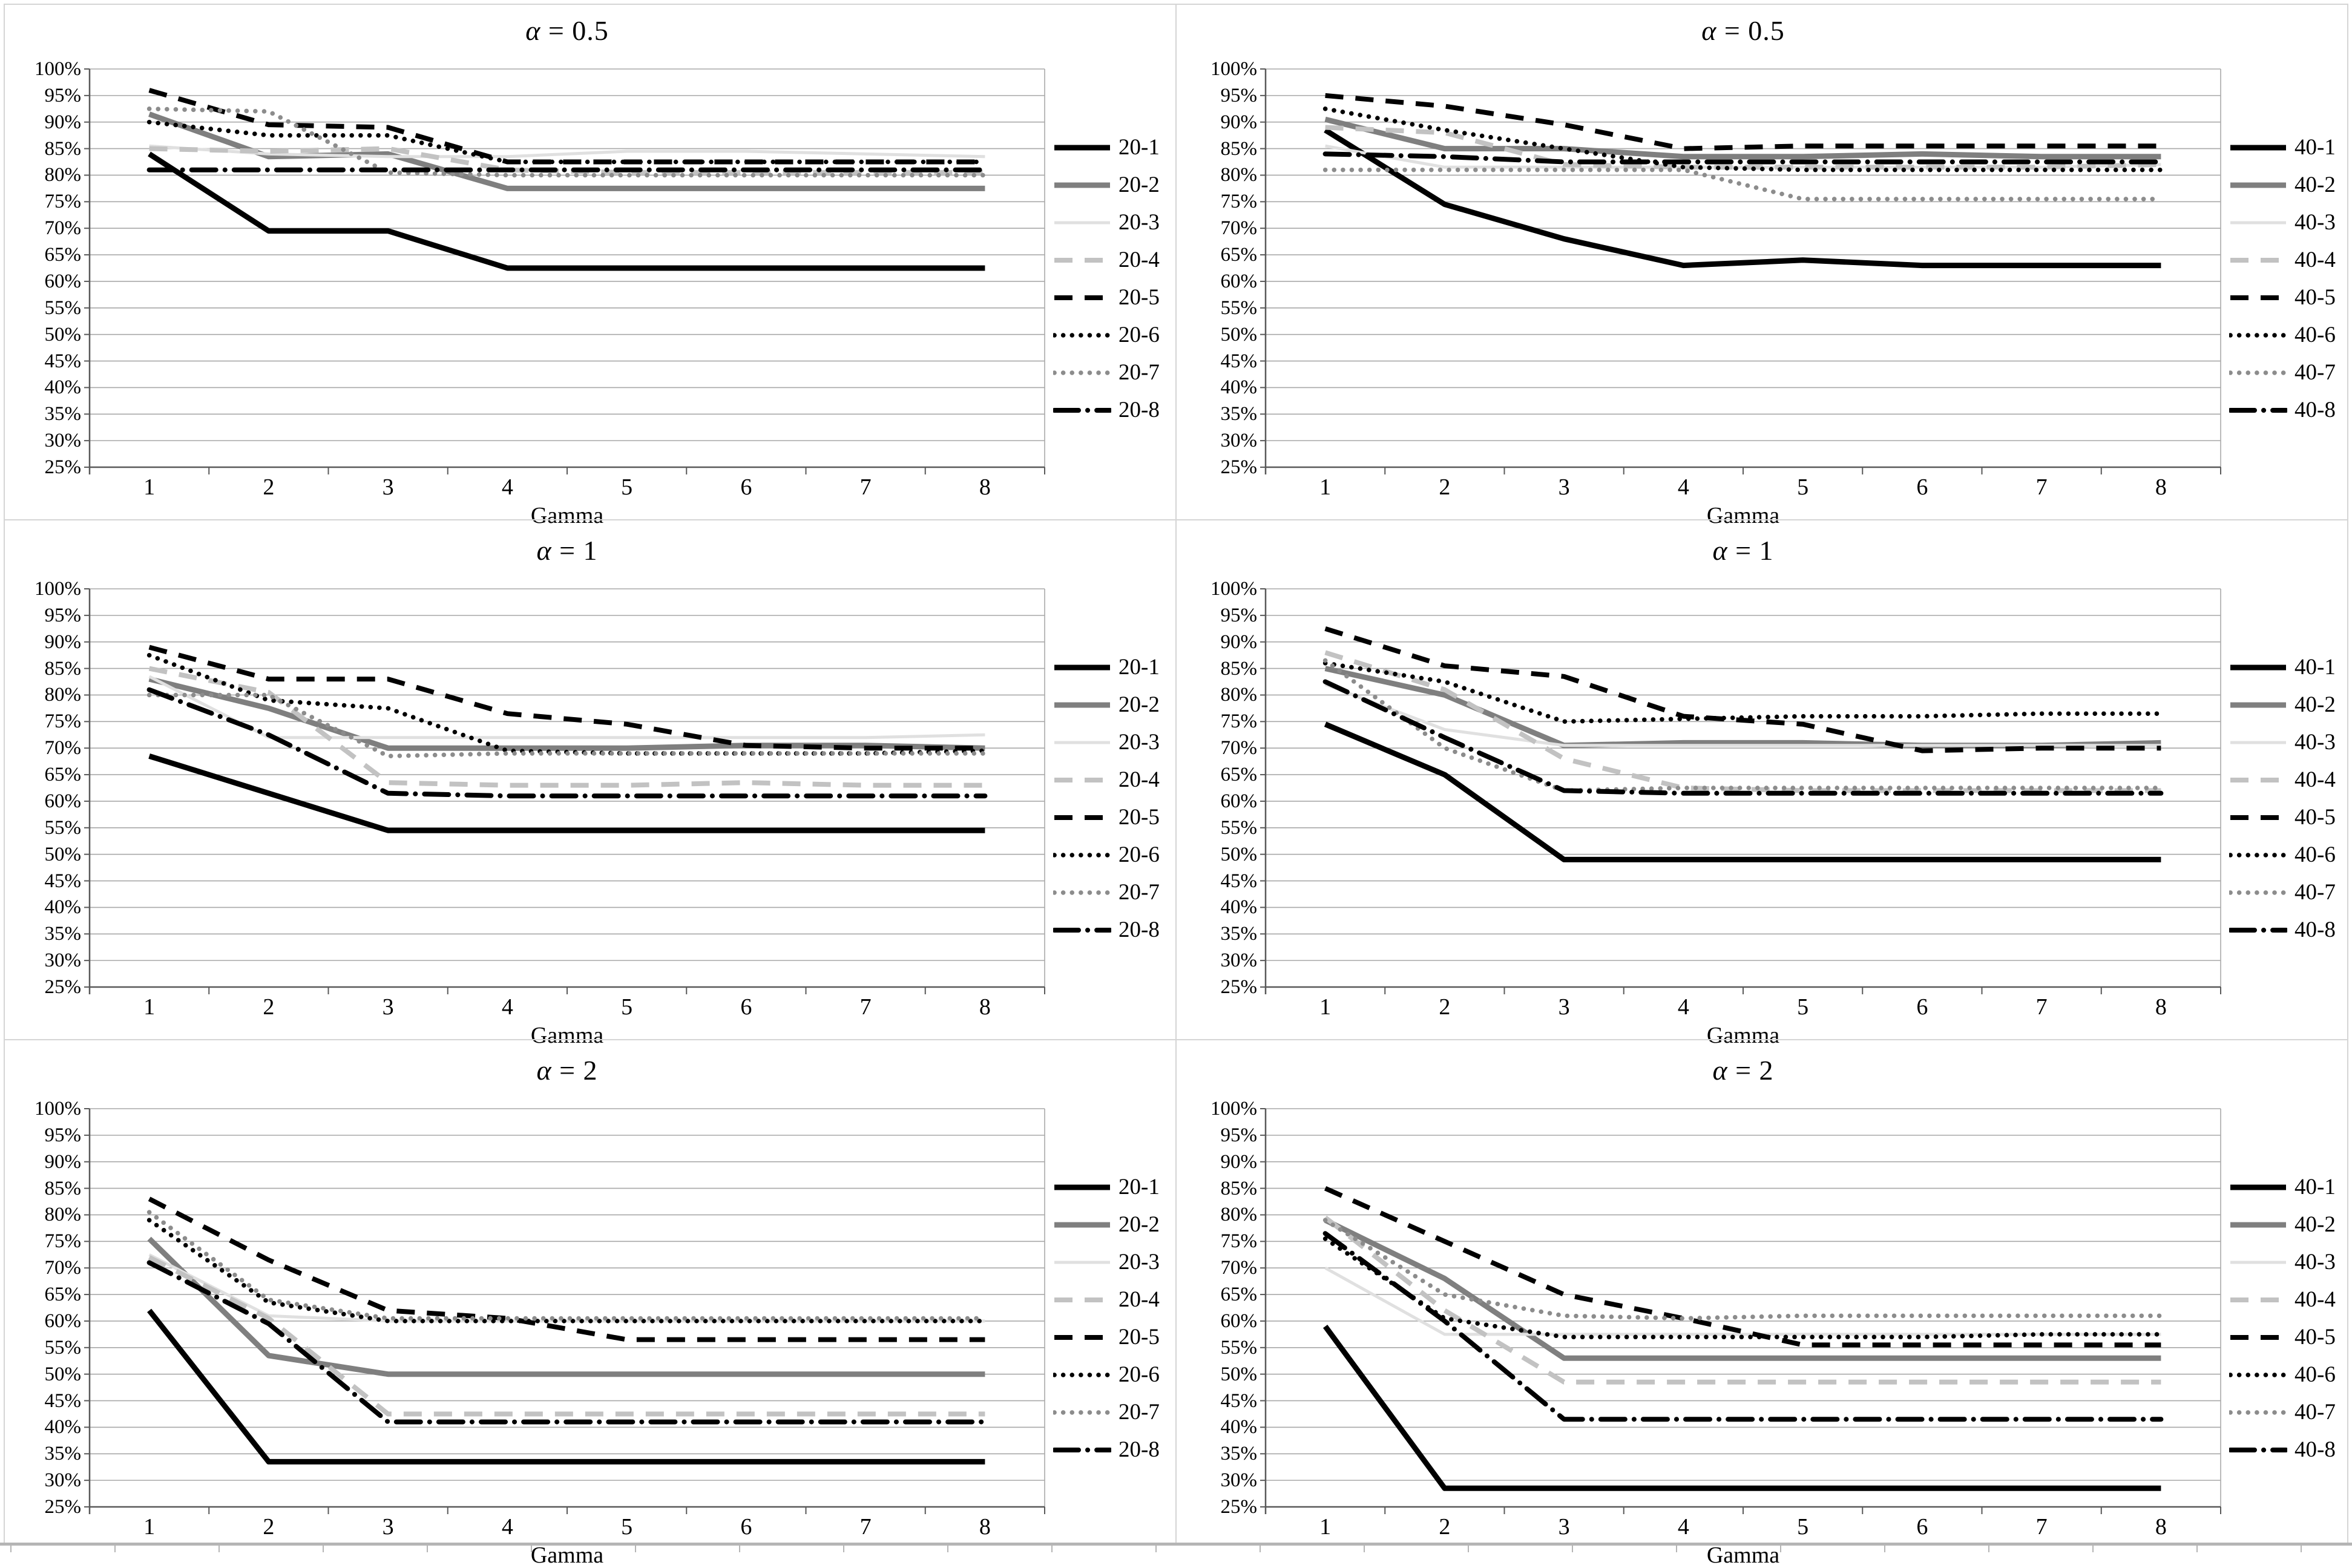  What do you see at coordinates (1239, 668) in the screenshot?
I see `y-tick-label: 85%` at bounding box center [1239, 668].